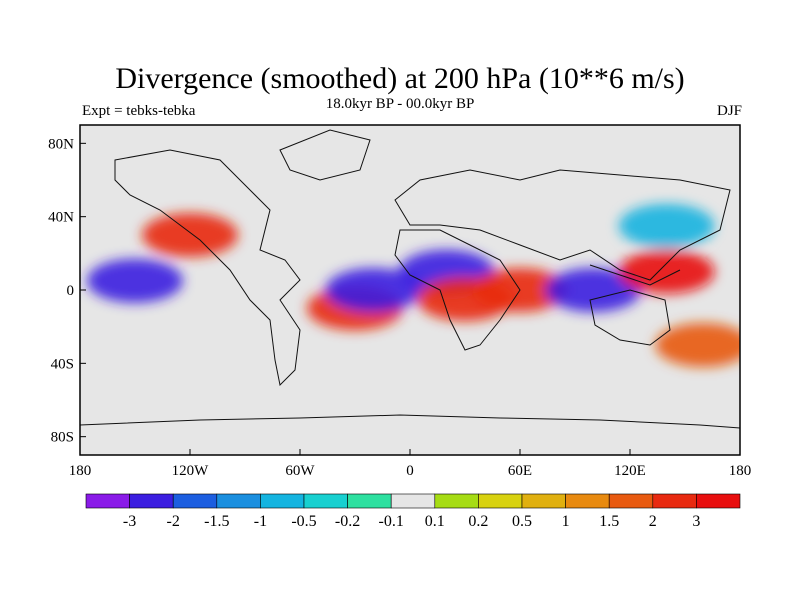 The image size is (800, 600). I want to click on latitude-axis: 80N 40N 0 40S 80S, so click(67, 291).